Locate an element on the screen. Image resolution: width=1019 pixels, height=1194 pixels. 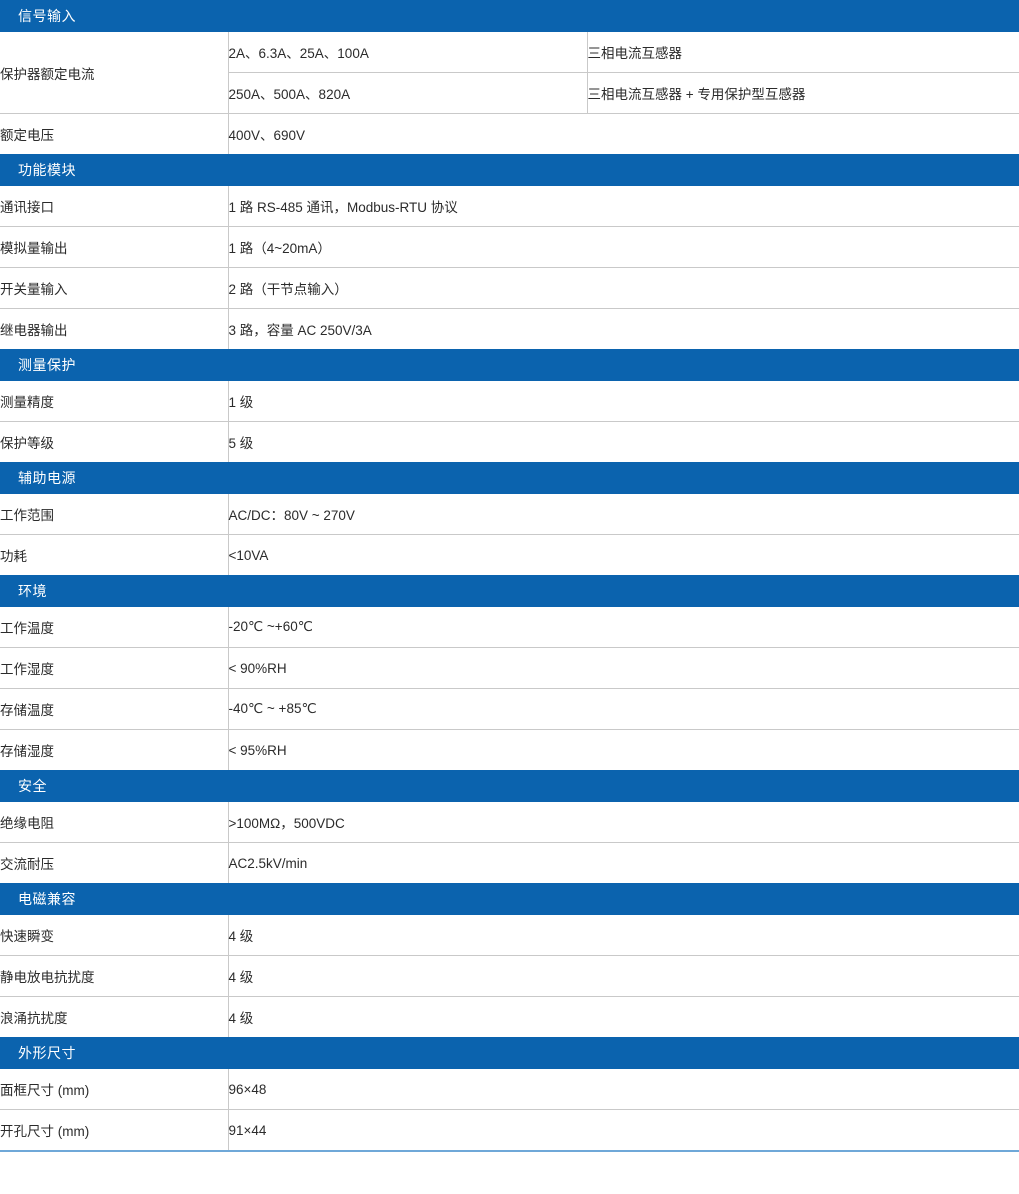
table-row: 继电器输出 3 路，容量 AC 250V/3A is located at coordinates (509, 329).